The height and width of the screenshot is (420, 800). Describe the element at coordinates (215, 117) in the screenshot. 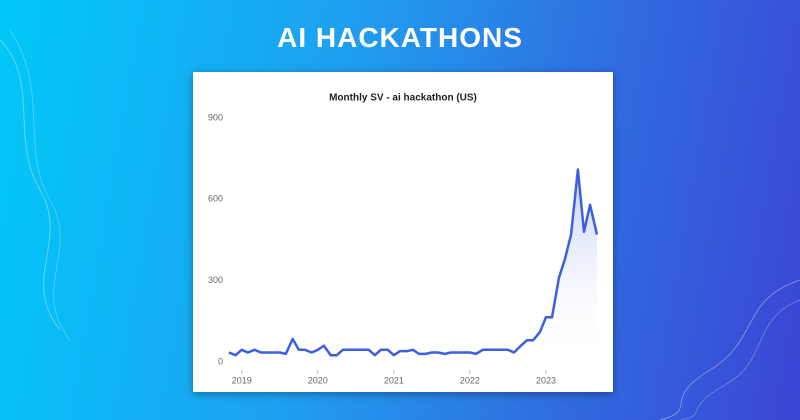

I see `y-tick-label: 900` at that location.